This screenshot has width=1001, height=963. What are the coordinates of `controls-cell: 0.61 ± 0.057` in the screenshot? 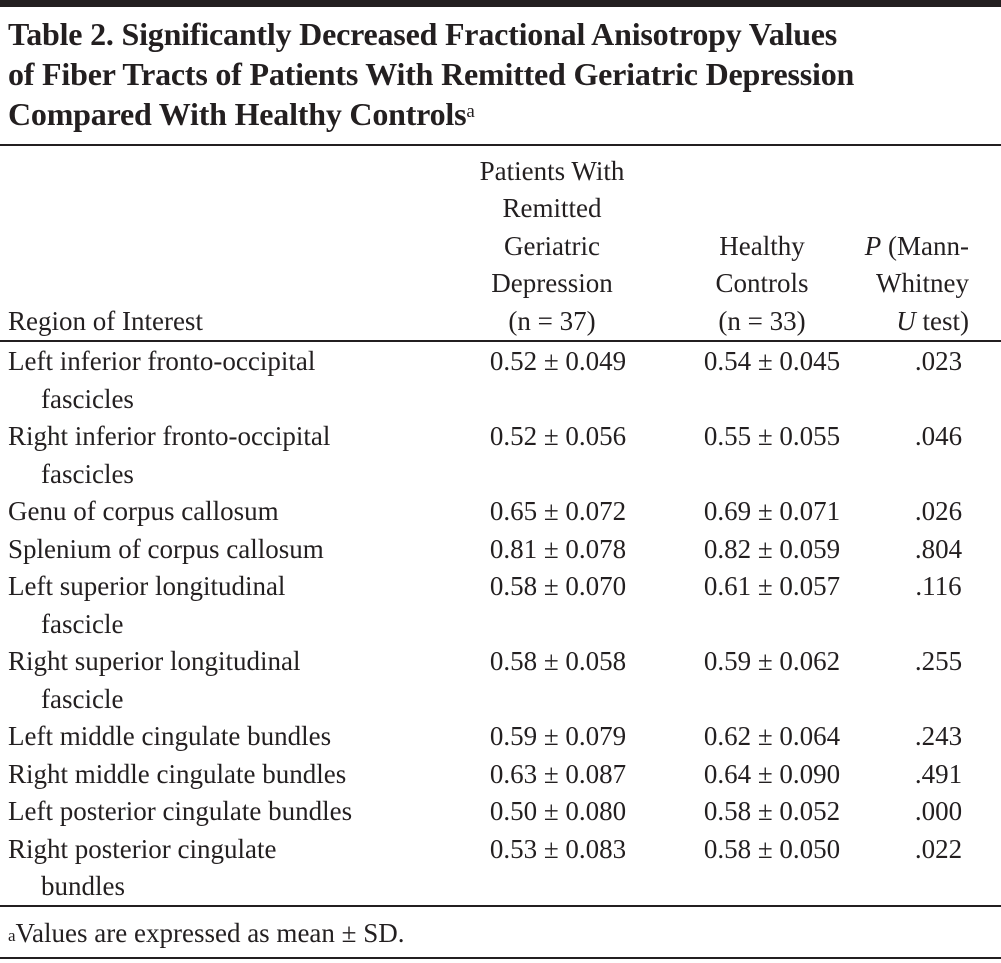 It's located at (772, 586).